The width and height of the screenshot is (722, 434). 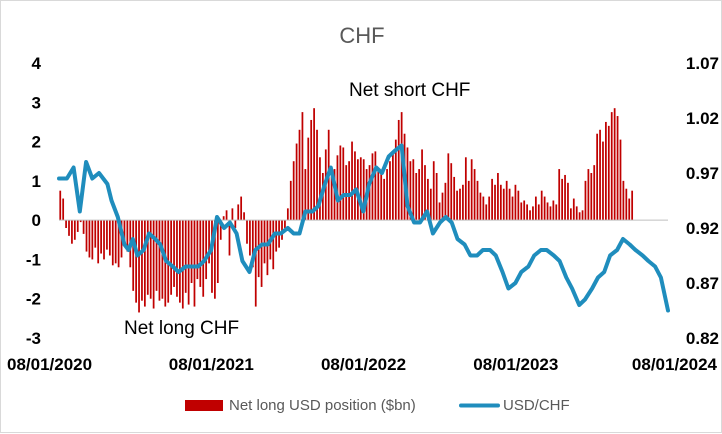 I want to click on left-tick-label: -1, so click(x=33, y=259).